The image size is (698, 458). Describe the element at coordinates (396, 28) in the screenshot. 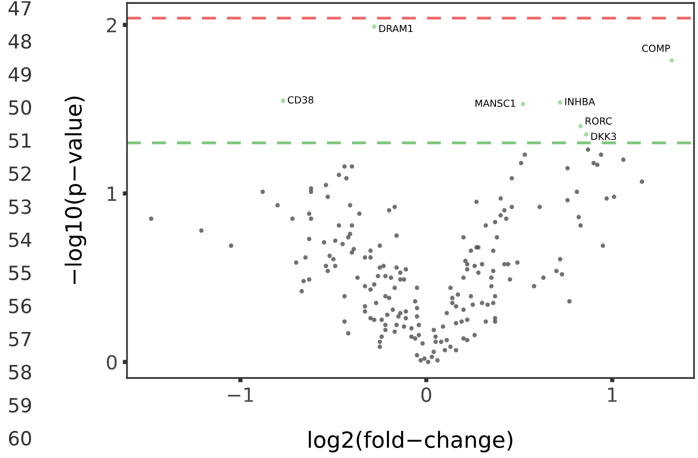

I see `annotation: DRAM1` at that location.